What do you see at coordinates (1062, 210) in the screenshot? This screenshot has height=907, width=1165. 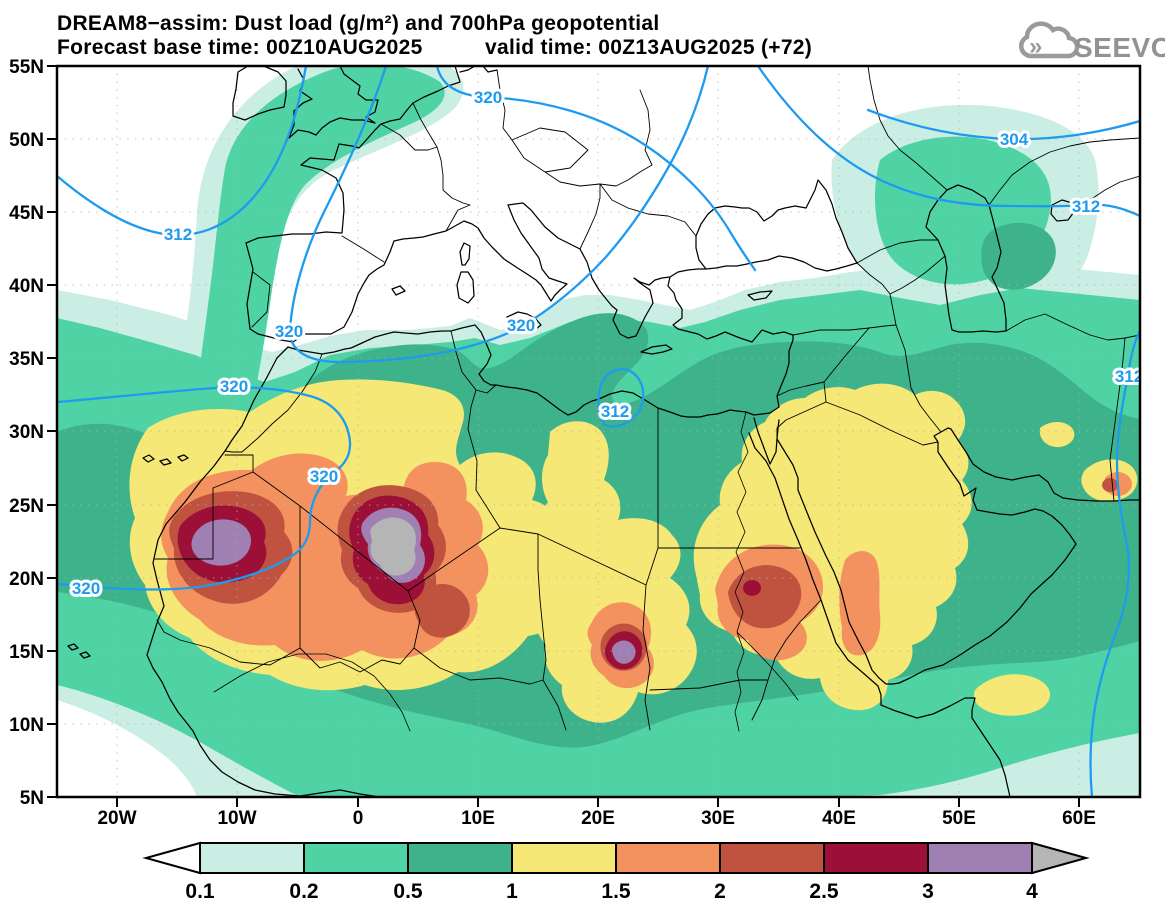 I see `coast-aral` at bounding box center [1062, 210].